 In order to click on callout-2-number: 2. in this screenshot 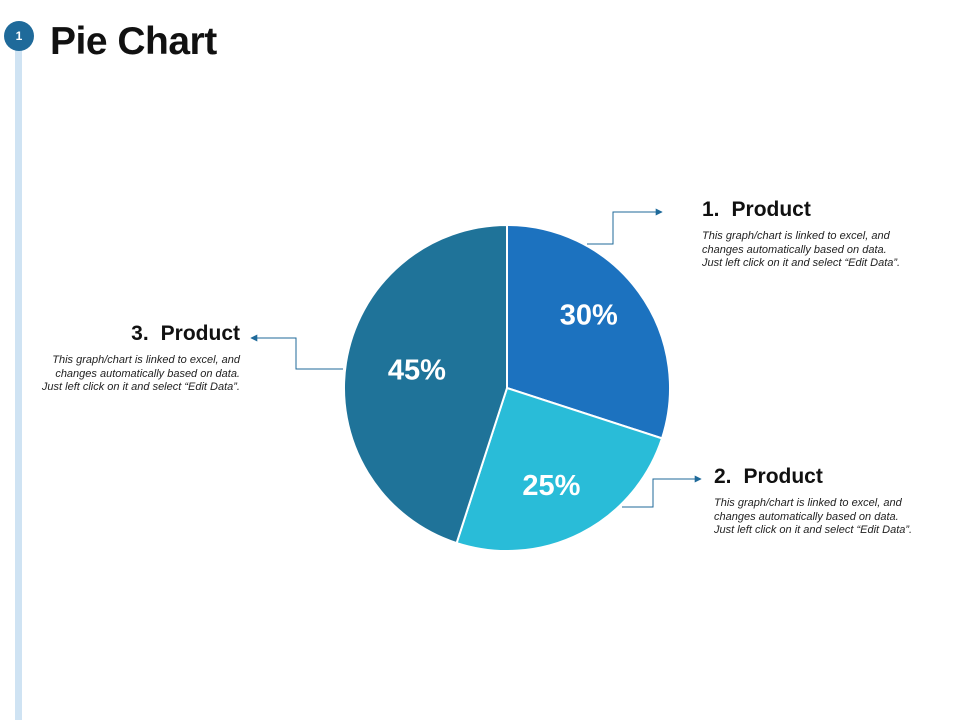, I will do `click(723, 476)`.